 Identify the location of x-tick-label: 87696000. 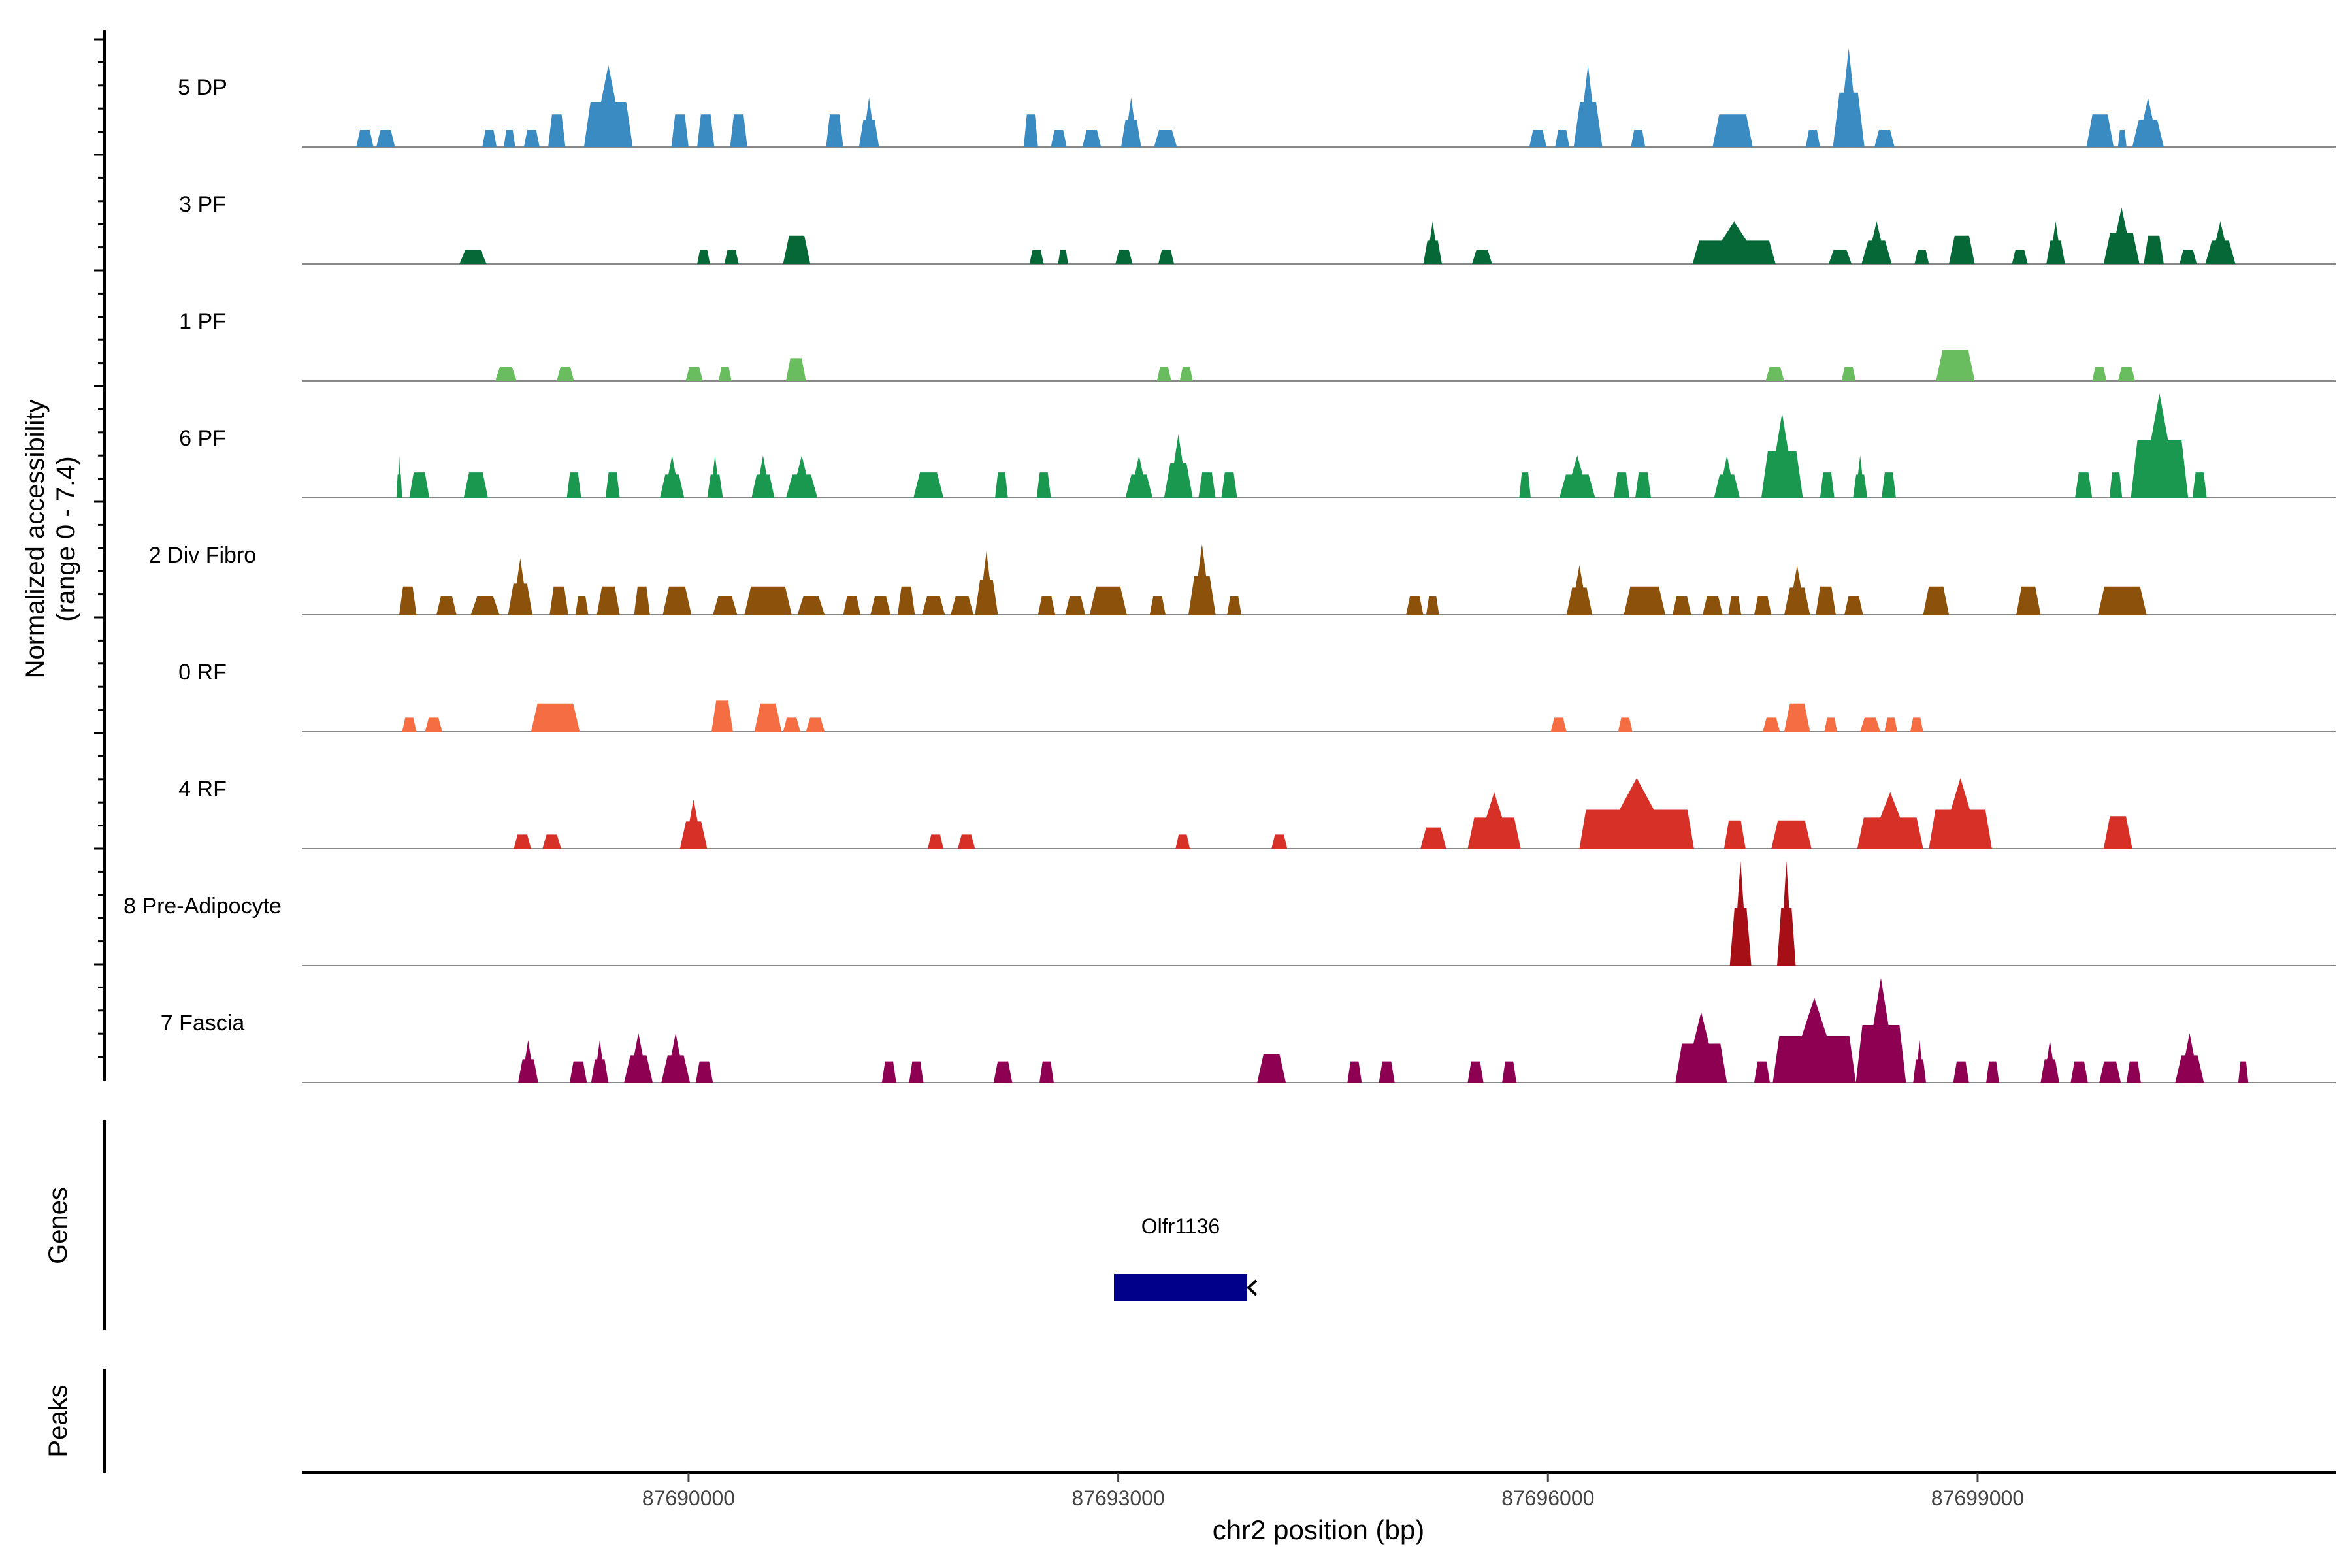
(1547, 1498).